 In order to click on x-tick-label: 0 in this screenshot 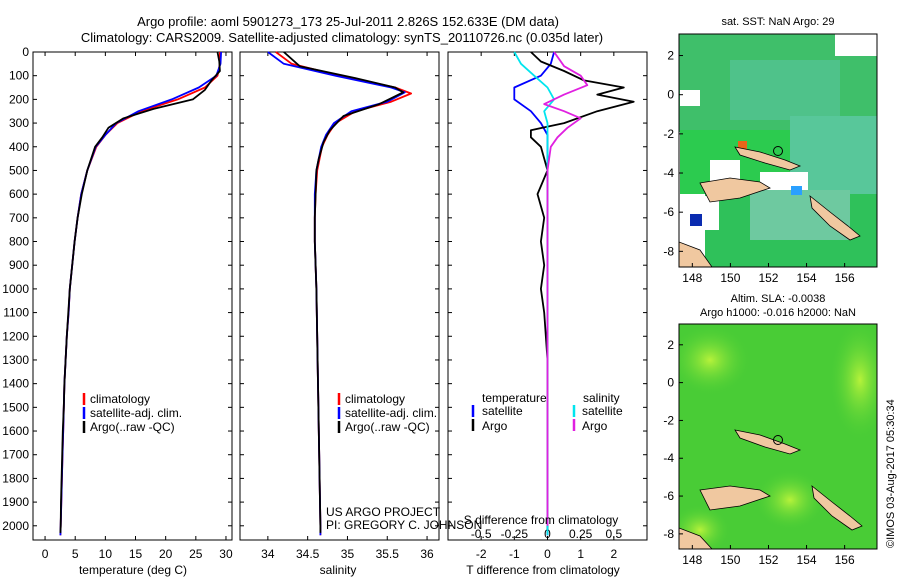, I will do `click(547, 554)`.